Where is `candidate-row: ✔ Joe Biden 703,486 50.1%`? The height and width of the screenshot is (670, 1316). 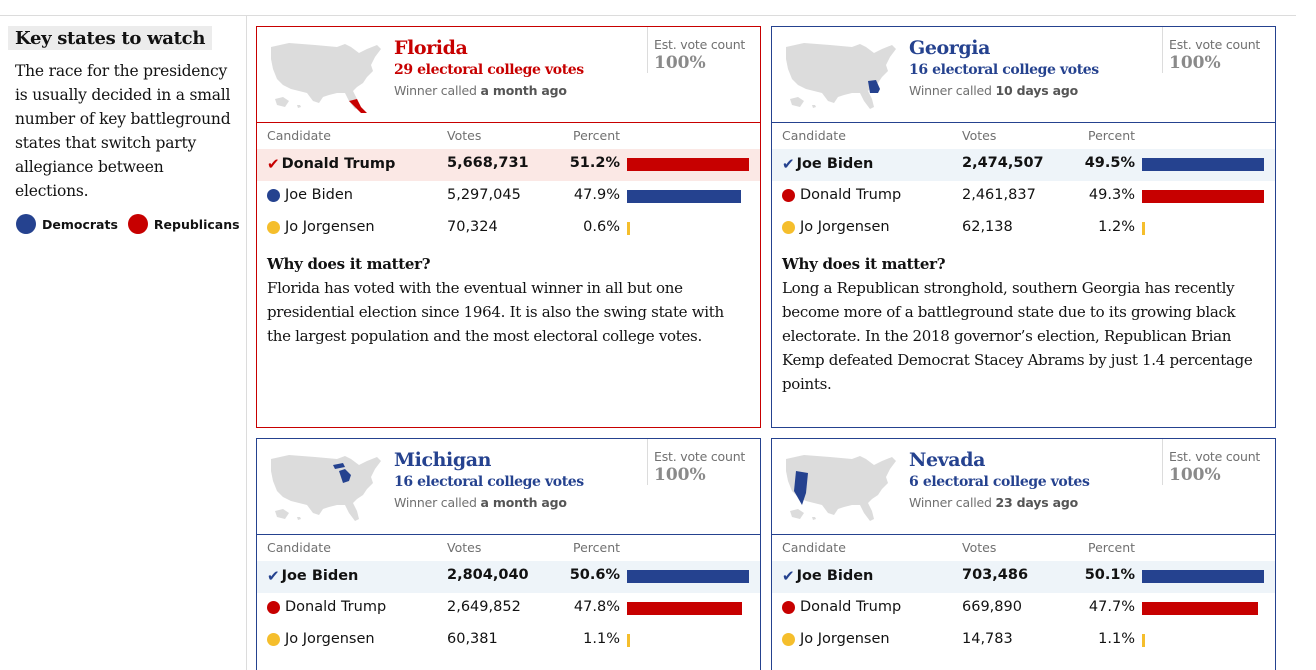
candidate-row: ✔ Joe Biden 703,486 50.1% is located at coordinates (1023, 577).